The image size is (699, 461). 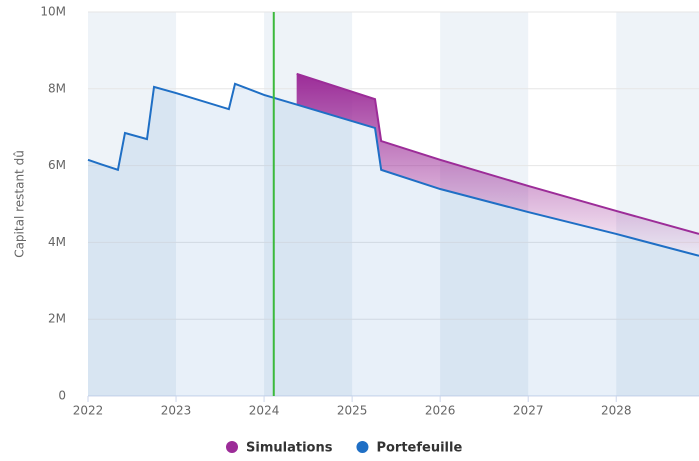 What do you see at coordinates (57, 88) in the screenshot?
I see `y-tick-label: 8M` at bounding box center [57, 88].